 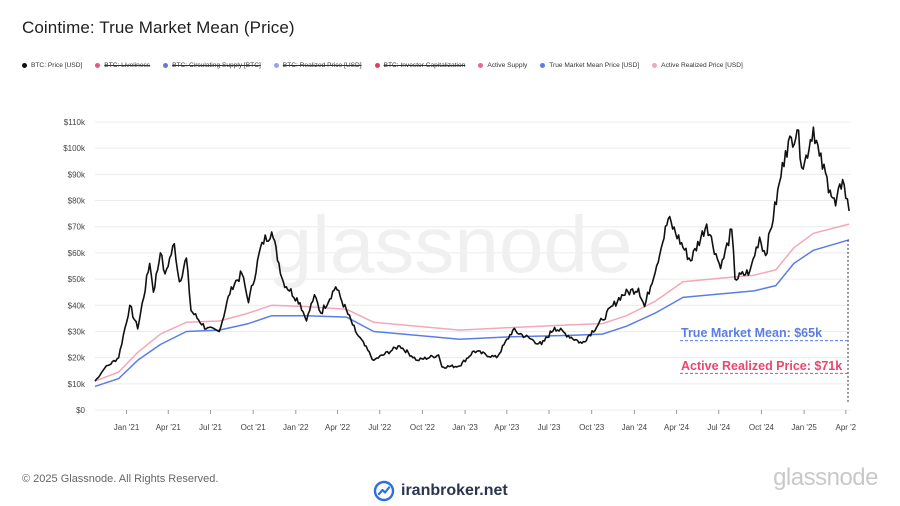 What do you see at coordinates (424, 65) in the screenshot?
I see `legend-label: BTC: Investor Capitalization` at bounding box center [424, 65].